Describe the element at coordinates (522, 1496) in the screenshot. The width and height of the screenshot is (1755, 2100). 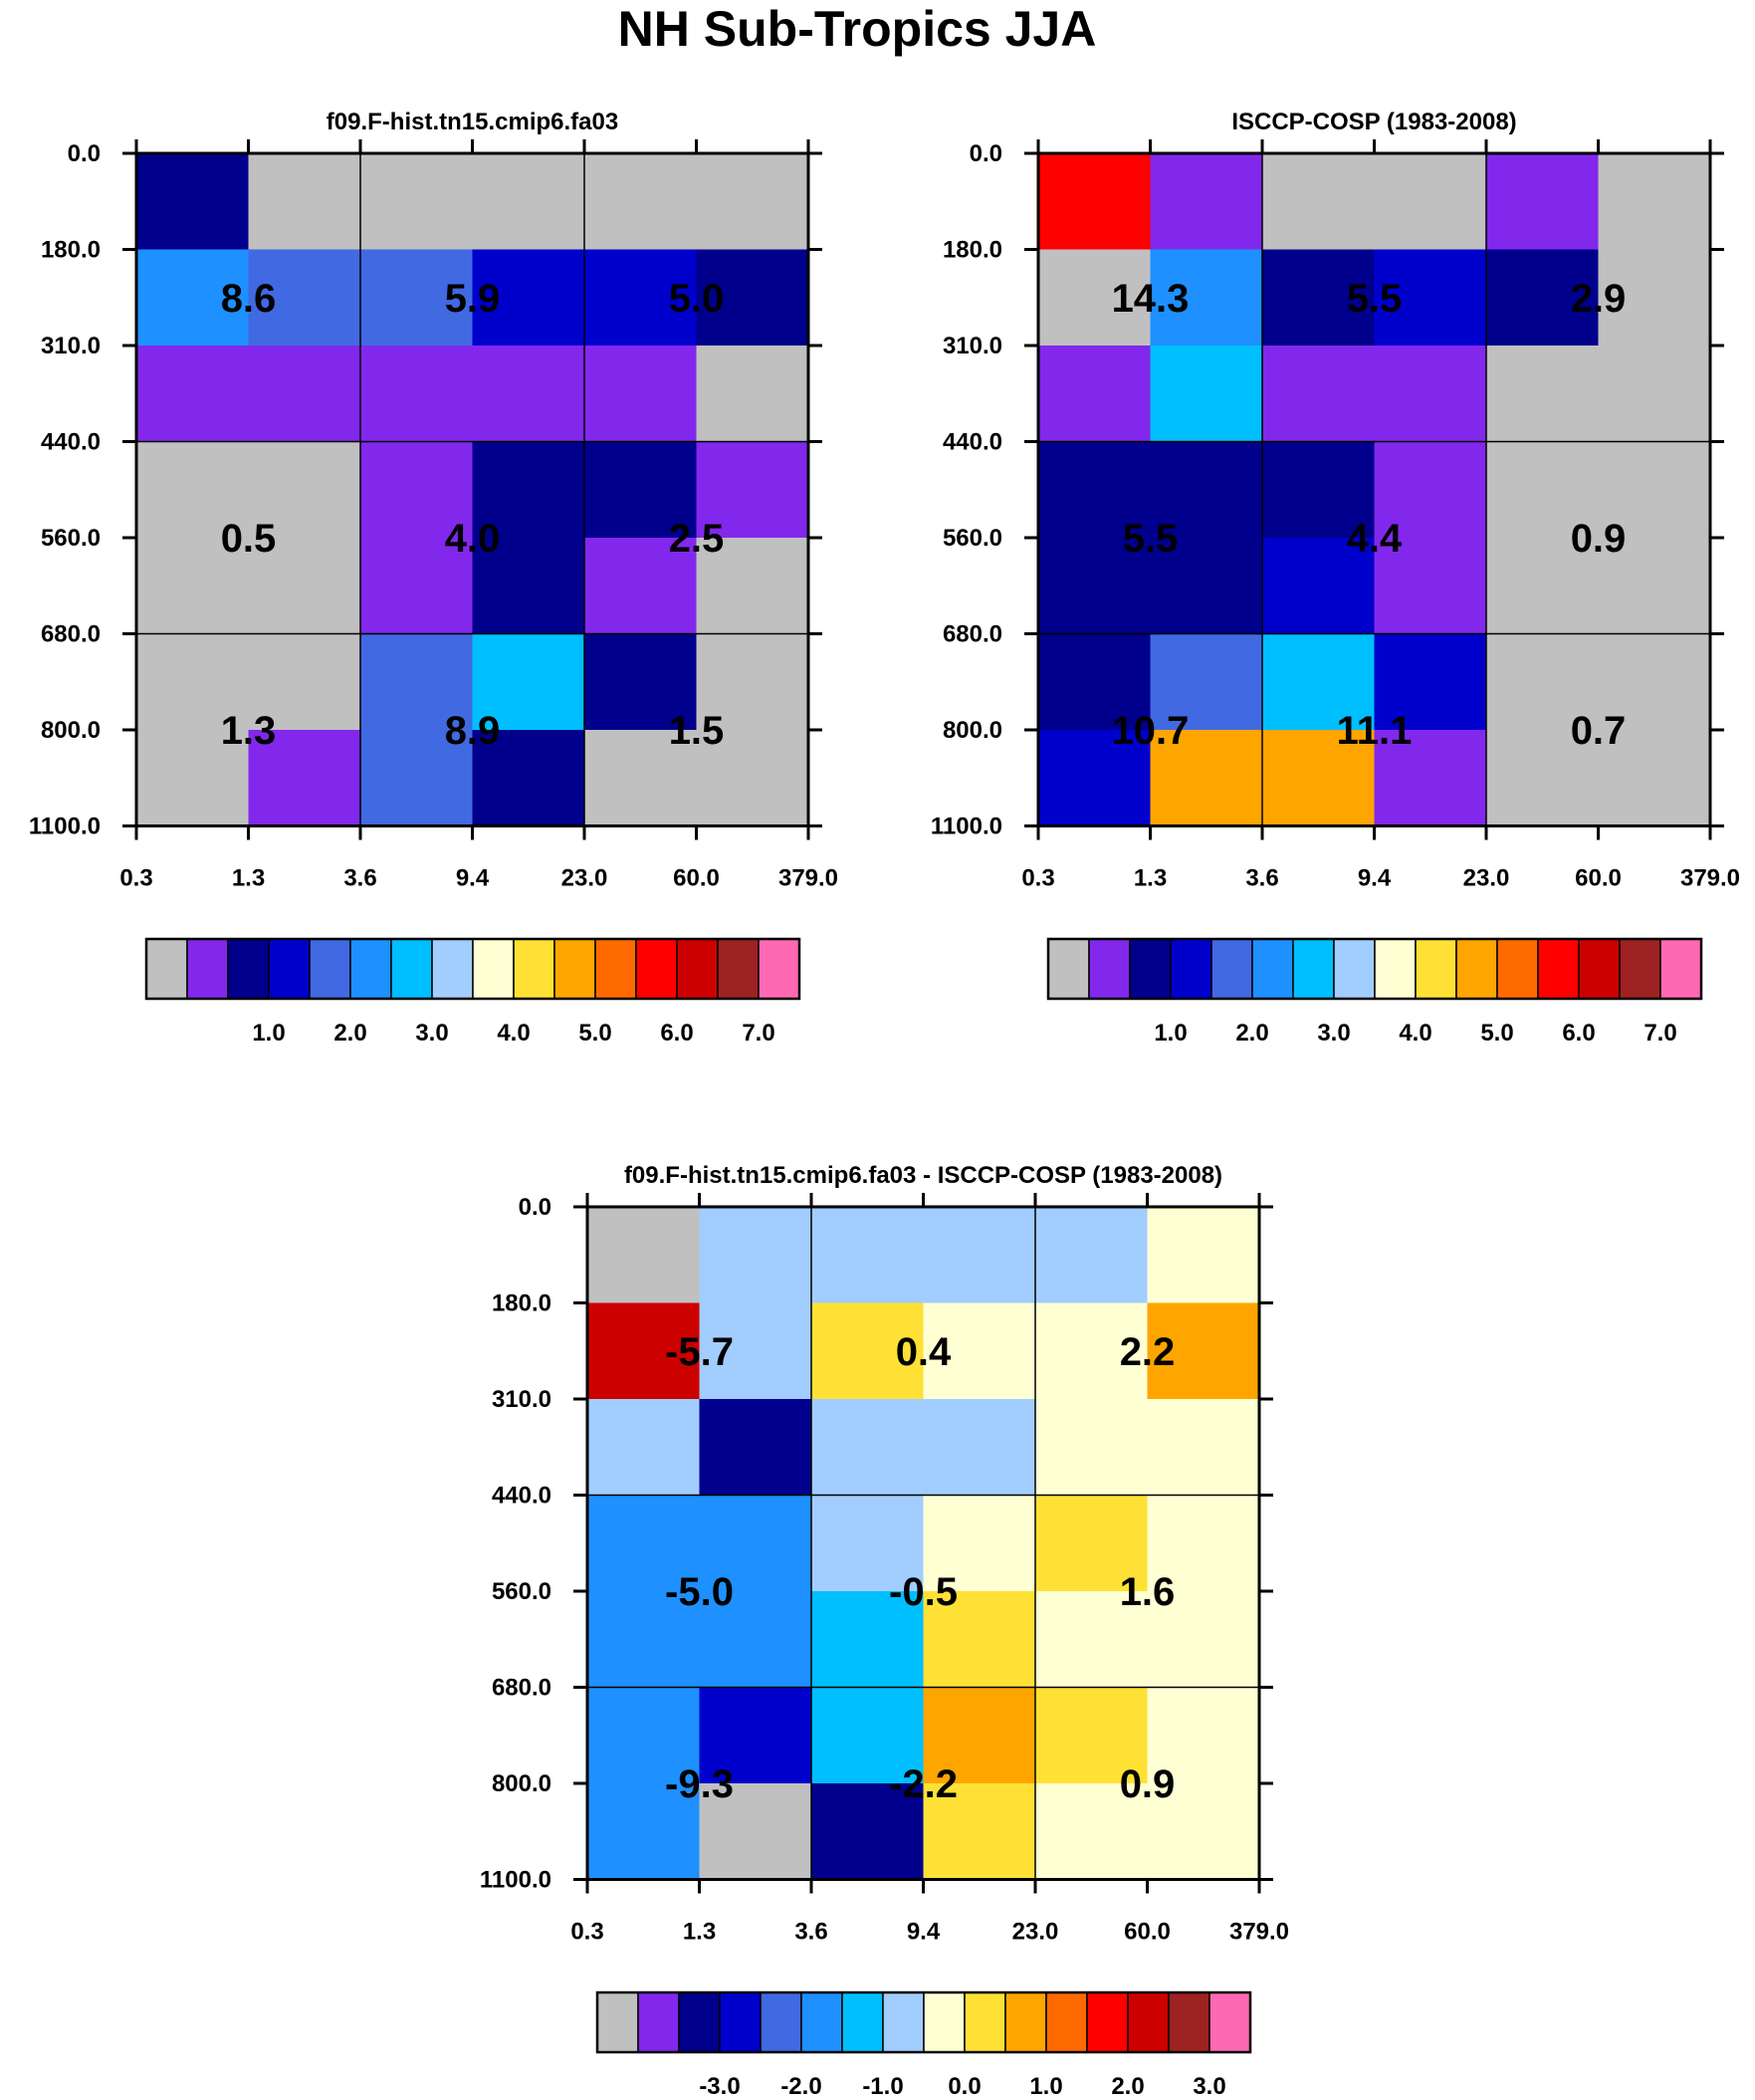
I see `y-tick-label: 440.0` at that location.